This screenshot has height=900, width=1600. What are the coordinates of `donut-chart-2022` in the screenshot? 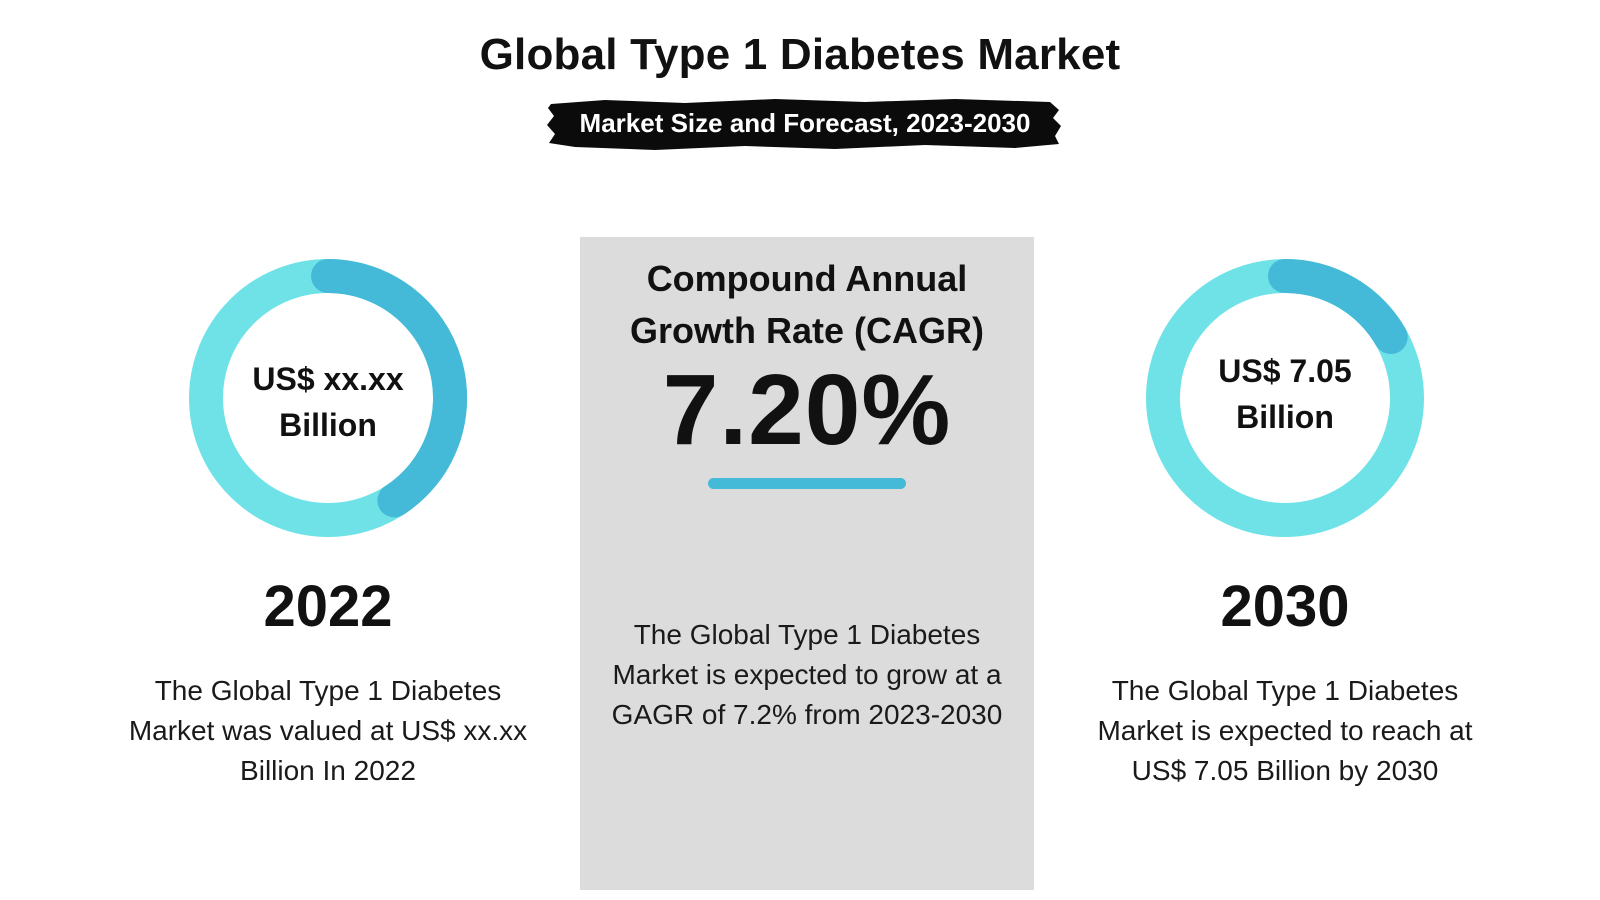 It's located at (328, 398).